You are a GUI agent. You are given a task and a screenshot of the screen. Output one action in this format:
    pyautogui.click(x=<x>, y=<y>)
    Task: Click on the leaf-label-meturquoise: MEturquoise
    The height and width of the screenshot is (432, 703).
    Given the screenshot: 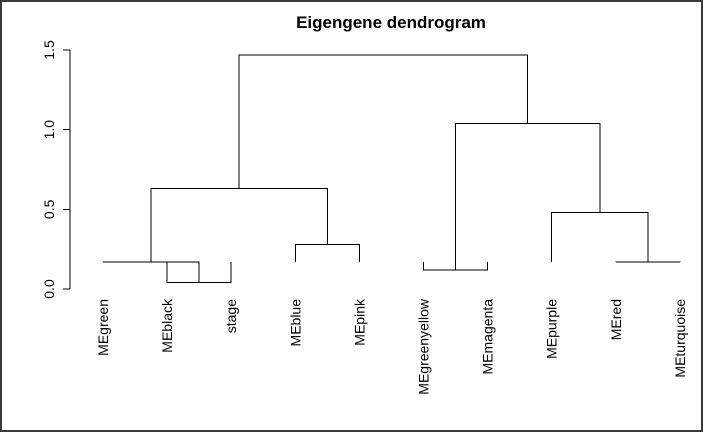 What is the action you would take?
    pyautogui.click(x=680, y=338)
    